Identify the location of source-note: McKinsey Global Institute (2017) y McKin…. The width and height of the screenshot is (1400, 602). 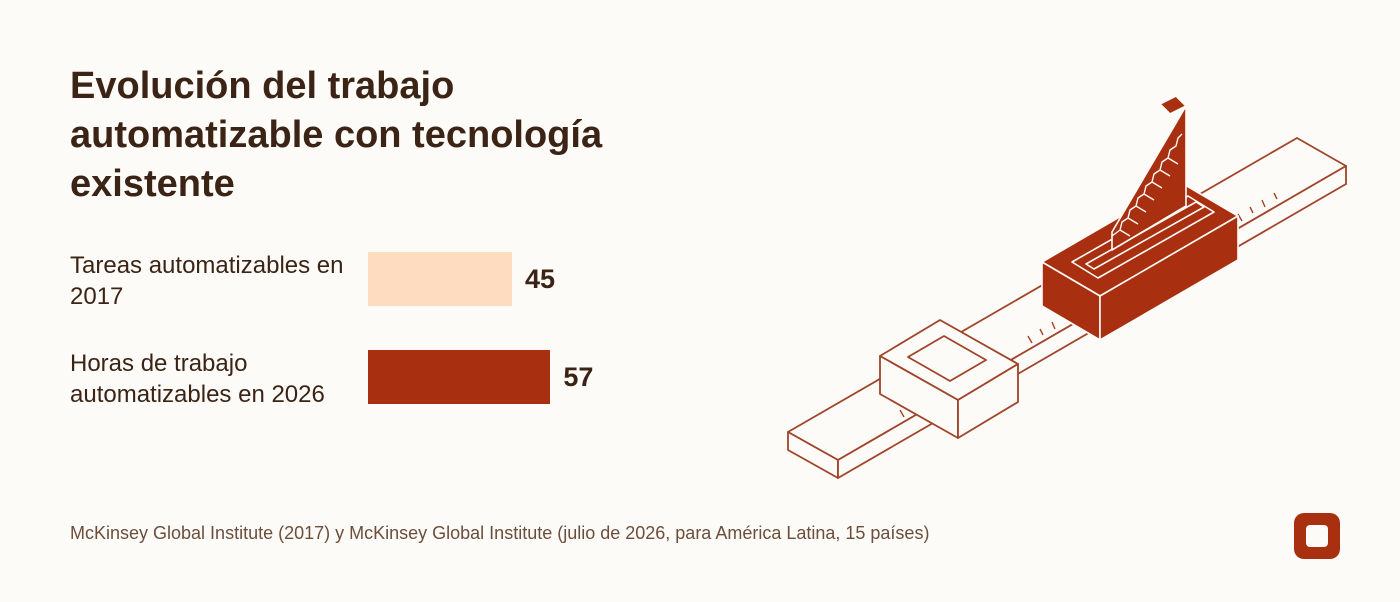
(500, 533).